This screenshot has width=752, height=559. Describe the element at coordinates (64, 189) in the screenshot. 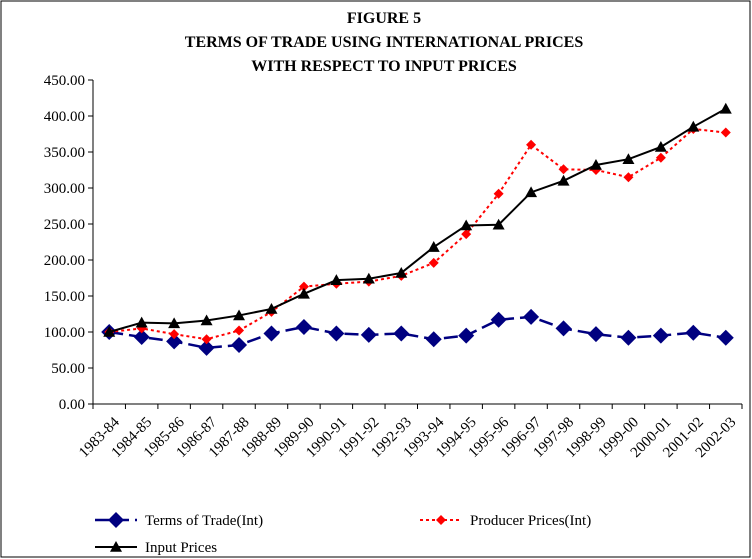

I see `y-tick-label: 300.00` at that location.